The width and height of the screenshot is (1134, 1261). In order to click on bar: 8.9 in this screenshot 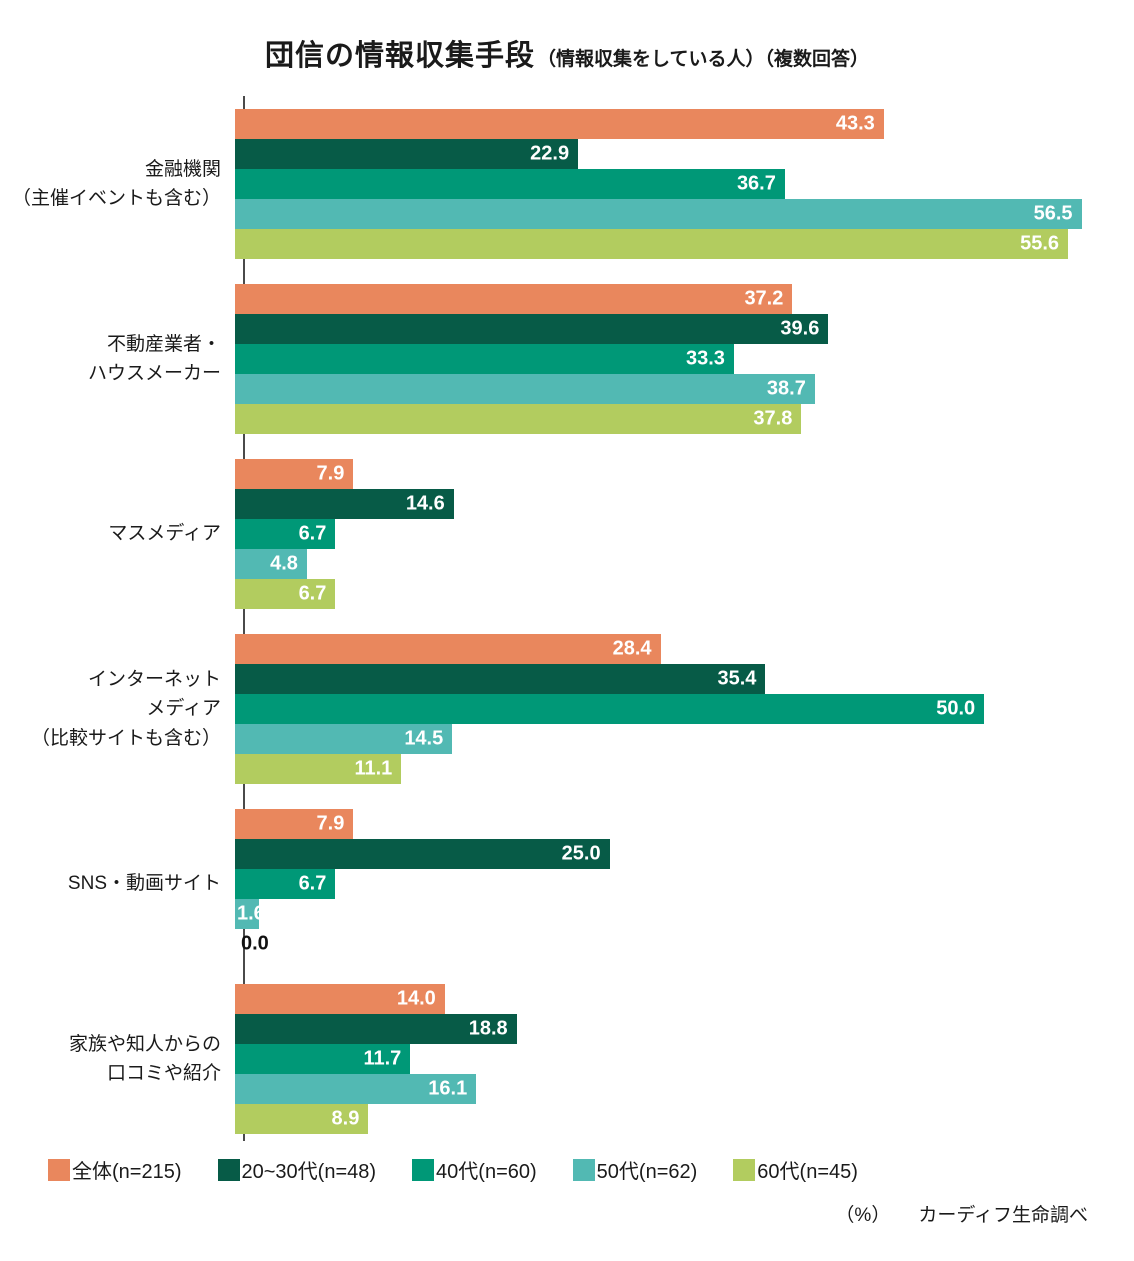, I will do `click(302, 1119)`.